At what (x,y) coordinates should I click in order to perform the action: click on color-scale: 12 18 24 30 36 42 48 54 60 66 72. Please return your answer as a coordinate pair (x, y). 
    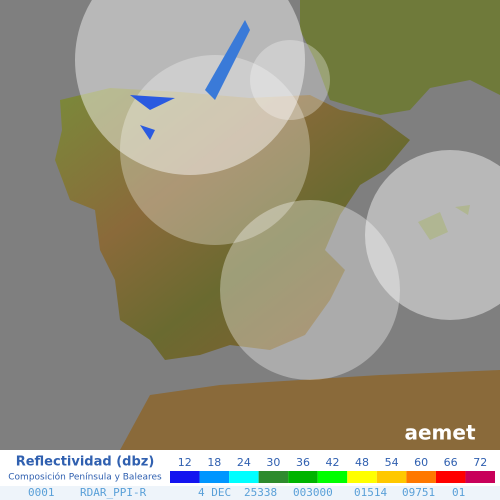
    Looking at the image, I should click on (332, 469).